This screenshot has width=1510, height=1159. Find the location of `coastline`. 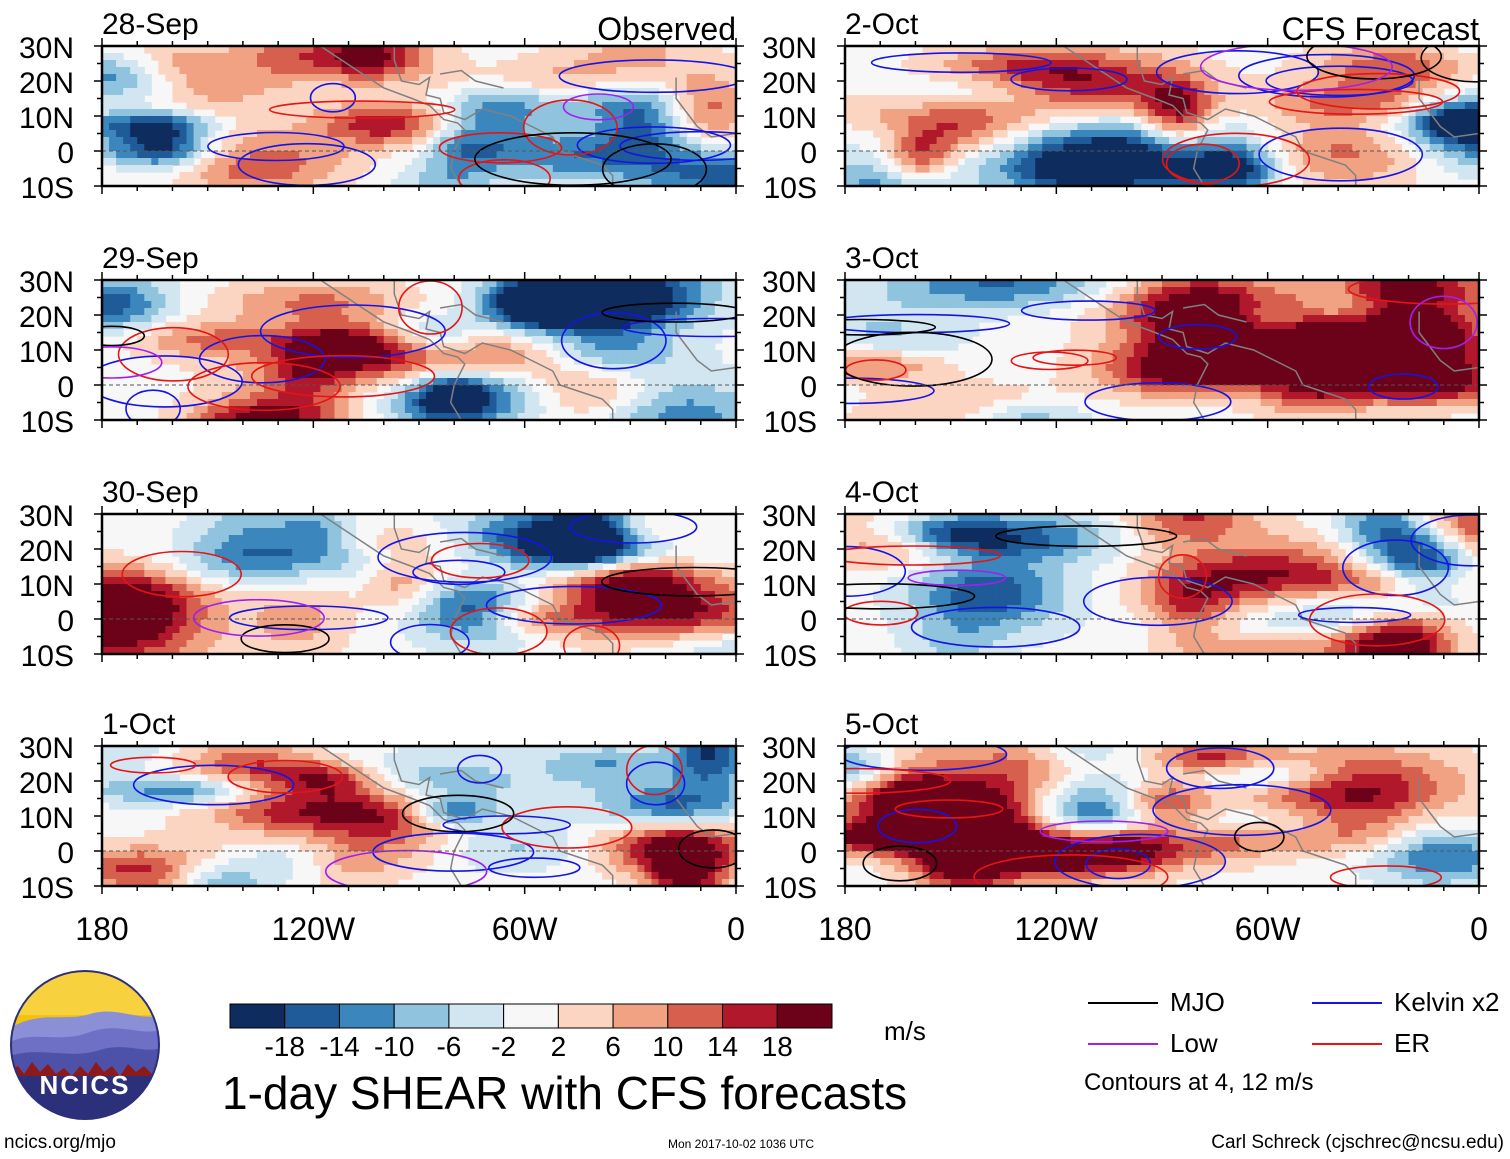

coastline is located at coordinates (705, 341).